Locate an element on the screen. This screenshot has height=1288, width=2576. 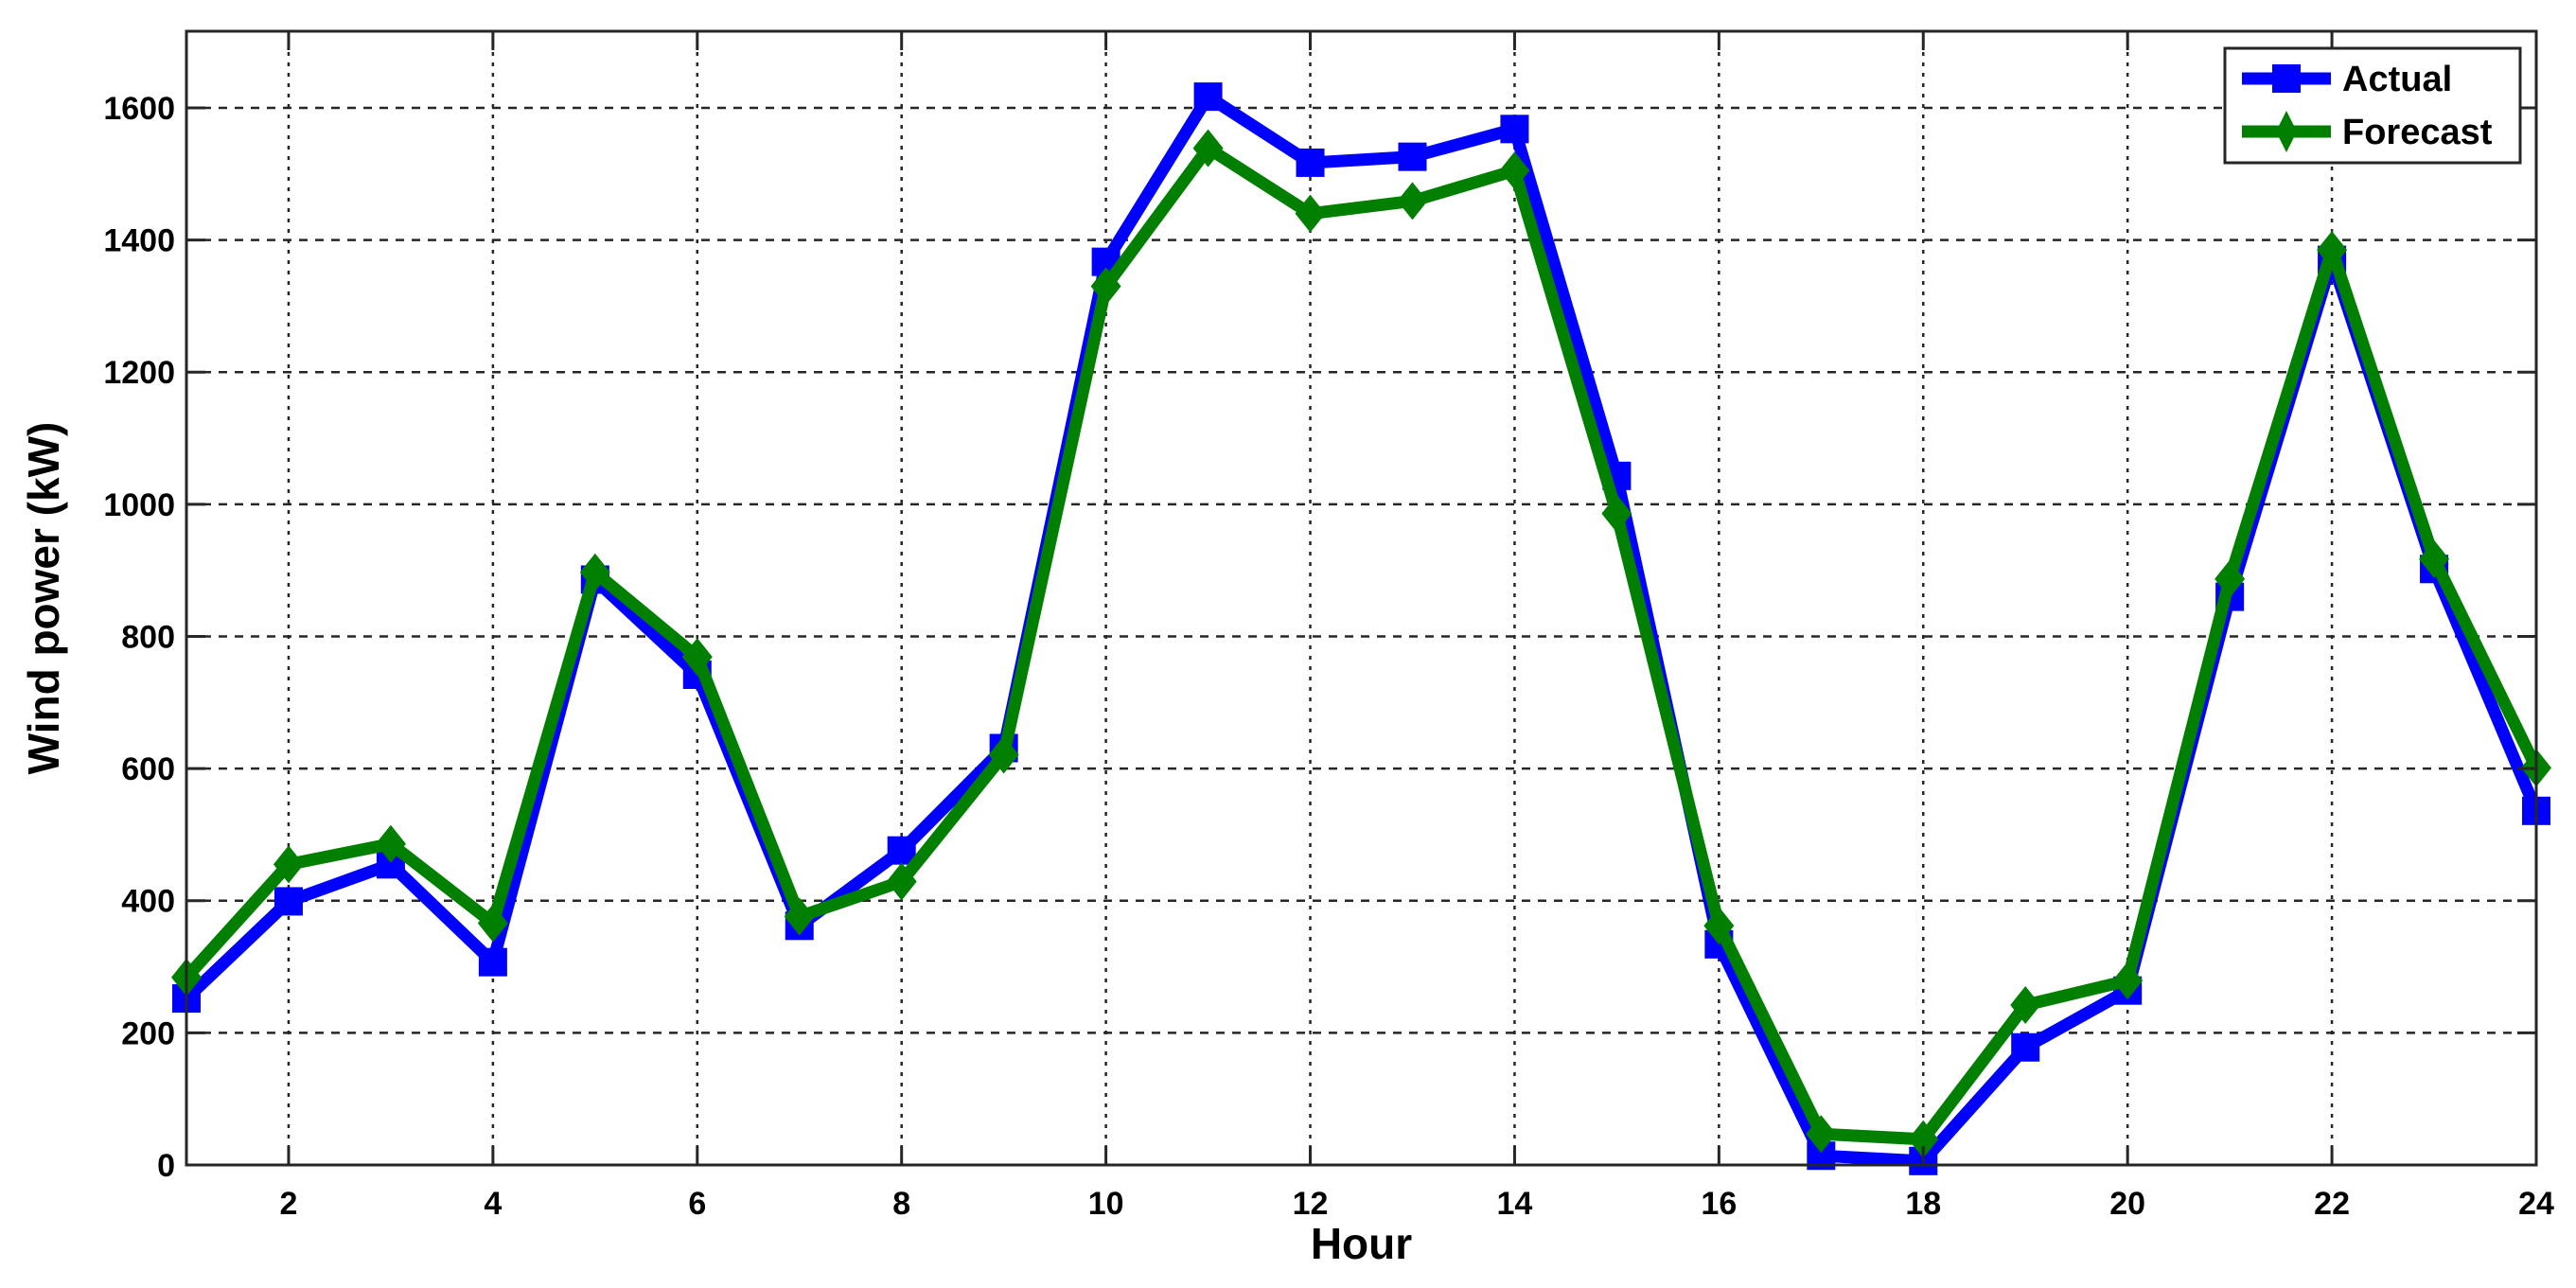
x-tick-label: 6 is located at coordinates (697, 1204).